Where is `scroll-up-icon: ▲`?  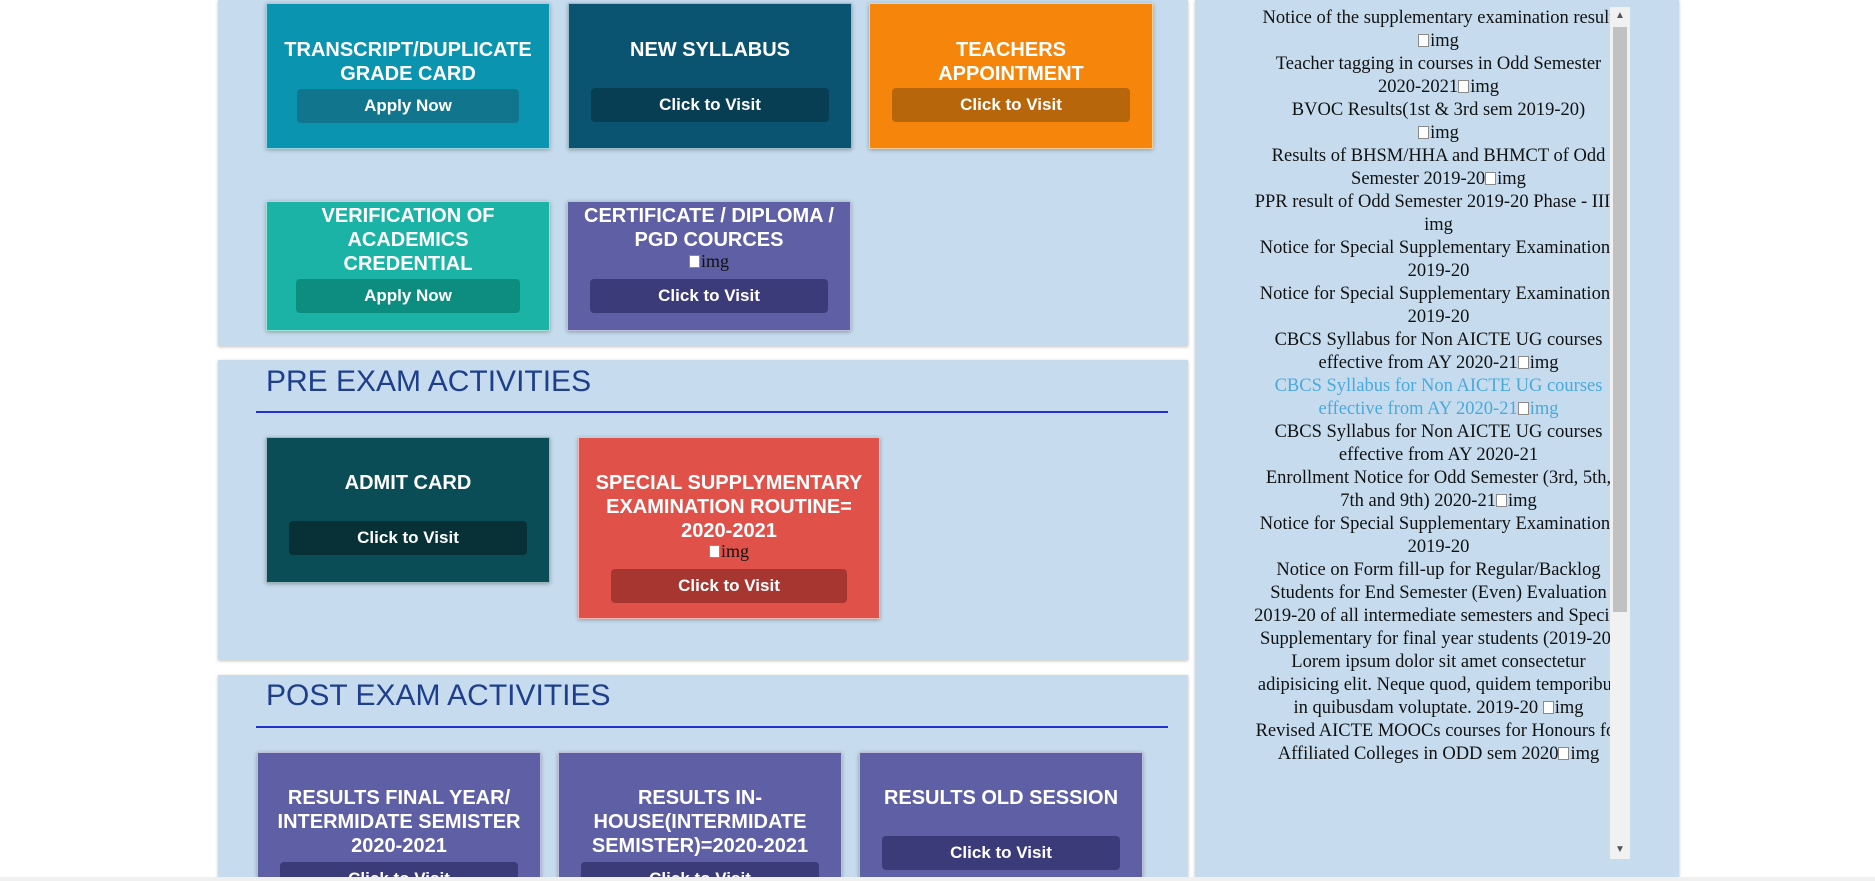
scroll-up-icon: ▲ is located at coordinates (1620, 15).